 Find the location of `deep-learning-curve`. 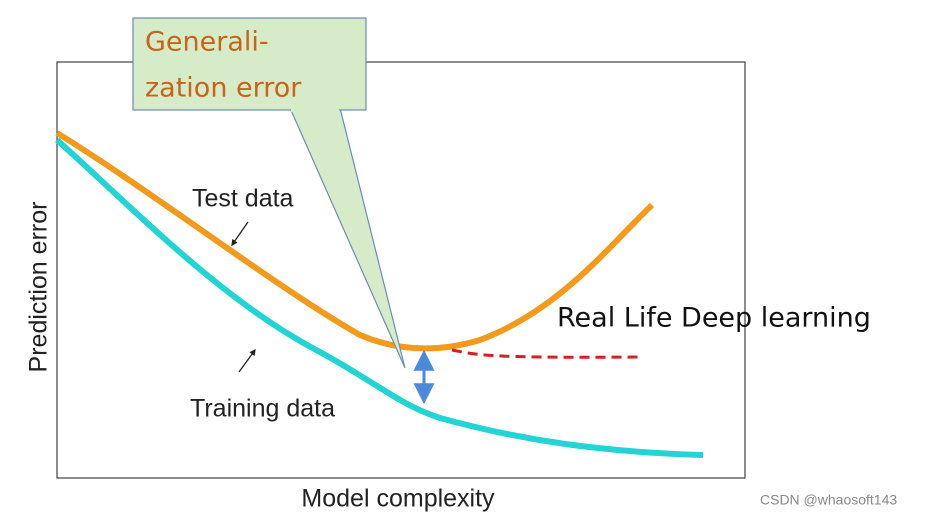

deep-learning-curve is located at coordinates (546, 353).